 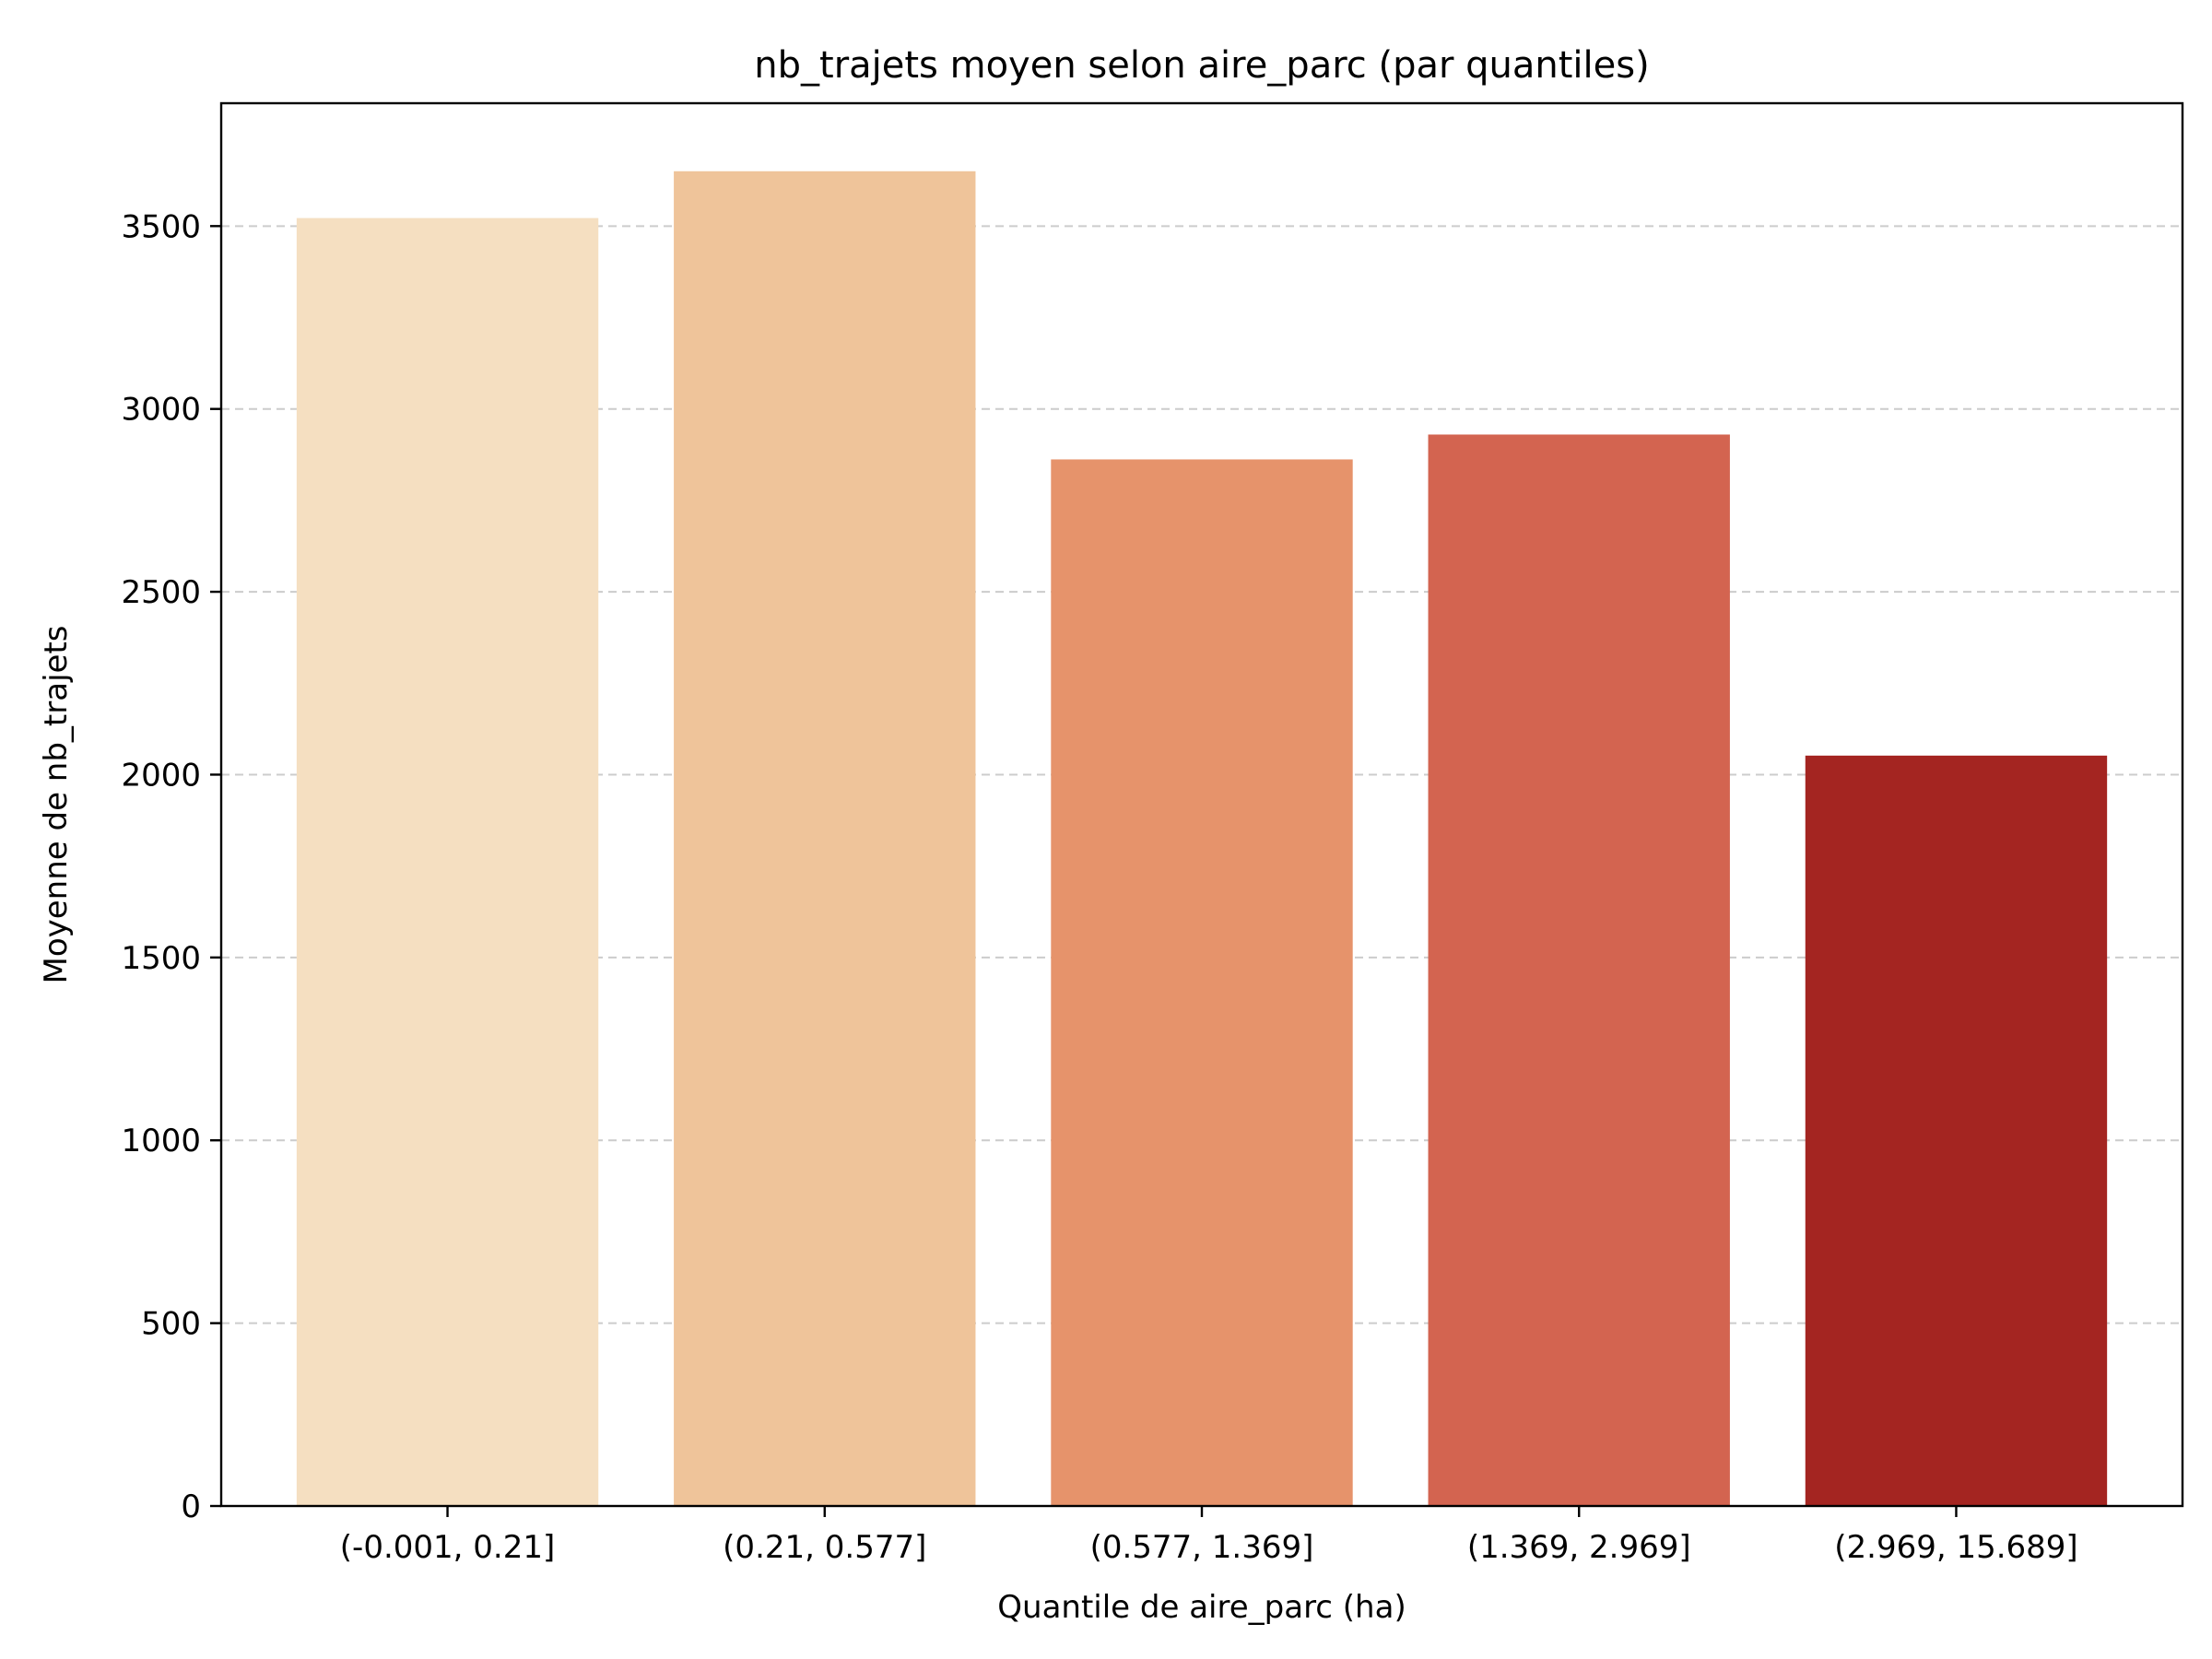 What do you see at coordinates (171, 1324) in the screenshot?
I see `y-tick-label: 500` at bounding box center [171, 1324].